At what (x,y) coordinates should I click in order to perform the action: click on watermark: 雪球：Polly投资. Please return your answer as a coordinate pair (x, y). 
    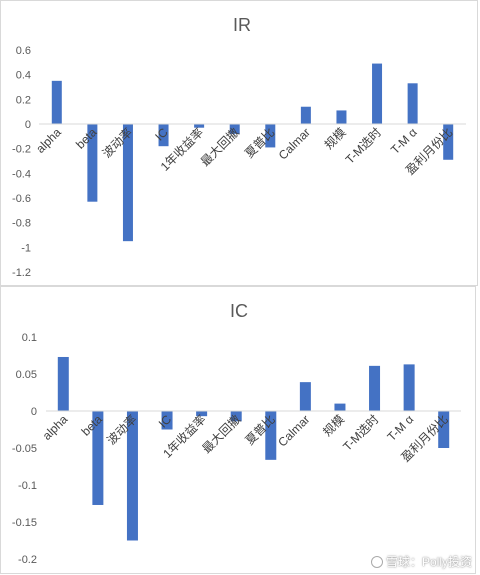
    Looking at the image, I should click on (421, 561).